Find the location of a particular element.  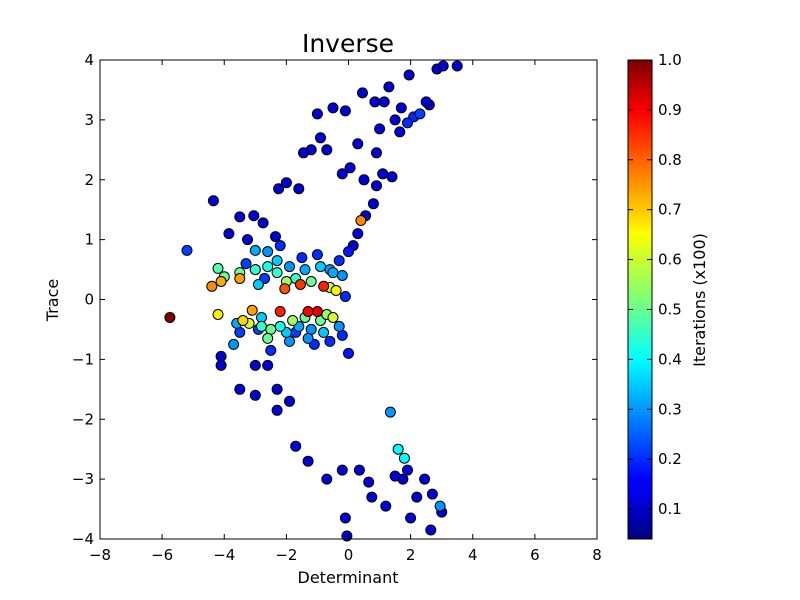

x-tick-label: −6 is located at coordinates (162, 555).